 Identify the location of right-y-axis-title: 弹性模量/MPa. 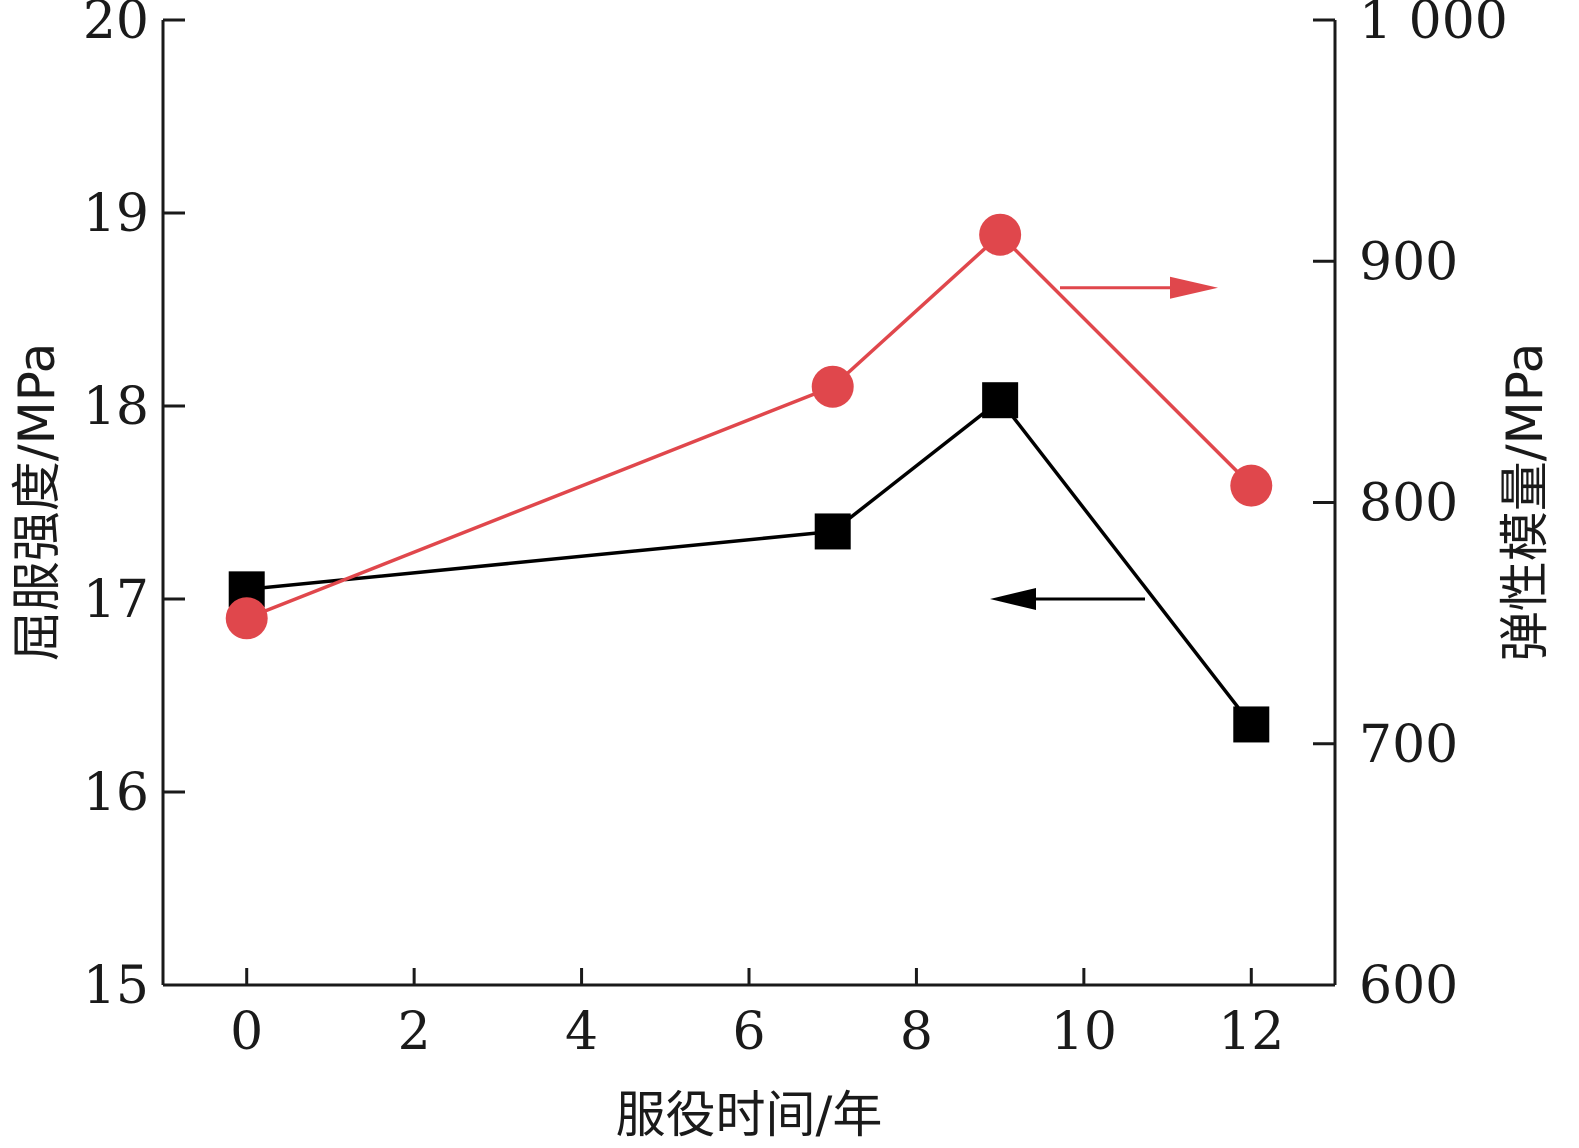
(1525, 502).